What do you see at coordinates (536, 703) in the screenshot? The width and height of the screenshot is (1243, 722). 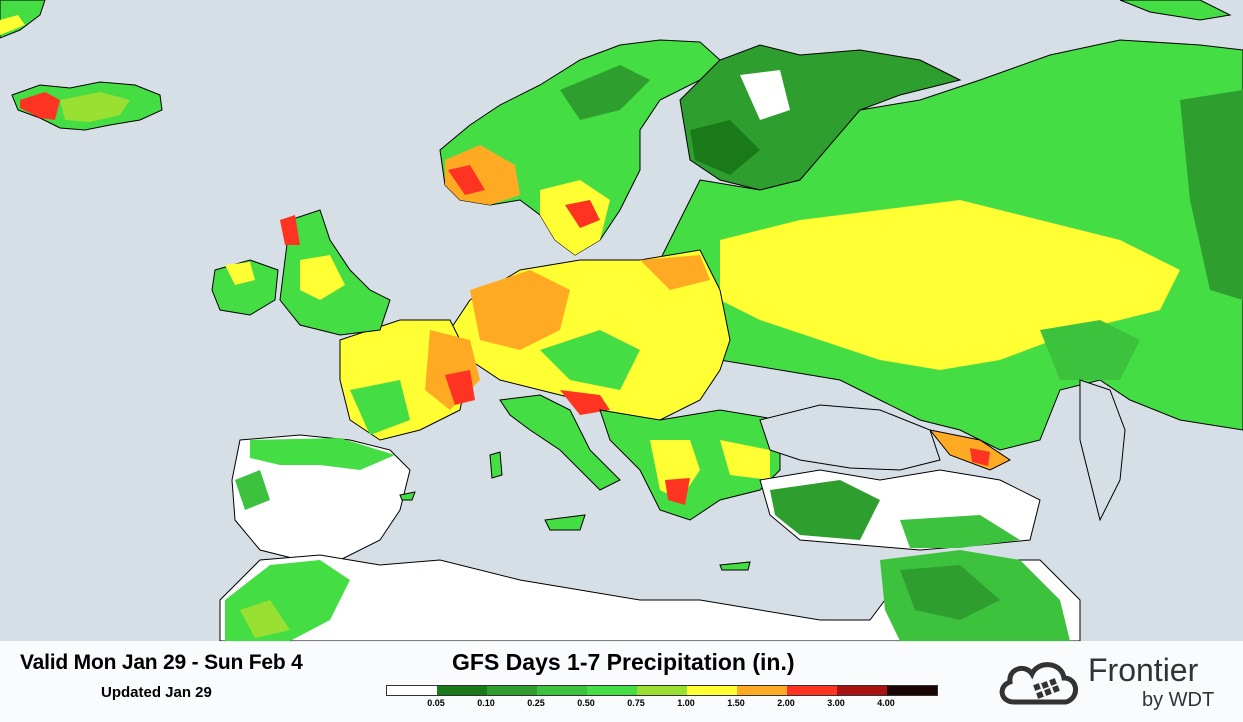 I see `legend-label: 0.25` at bounding box center [536, 703].